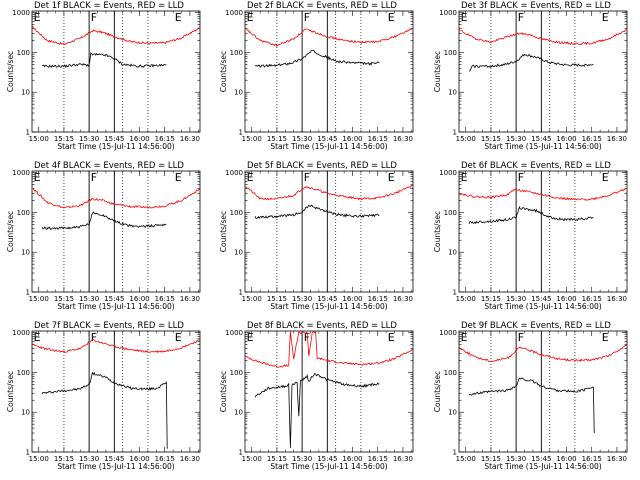 This screenshot has width=640, height=480. Describe the element at coordinates (109, 166) in the screenshot. I see `panel-title: Det 4f BLACK = Events, RED = LLD` at that location.